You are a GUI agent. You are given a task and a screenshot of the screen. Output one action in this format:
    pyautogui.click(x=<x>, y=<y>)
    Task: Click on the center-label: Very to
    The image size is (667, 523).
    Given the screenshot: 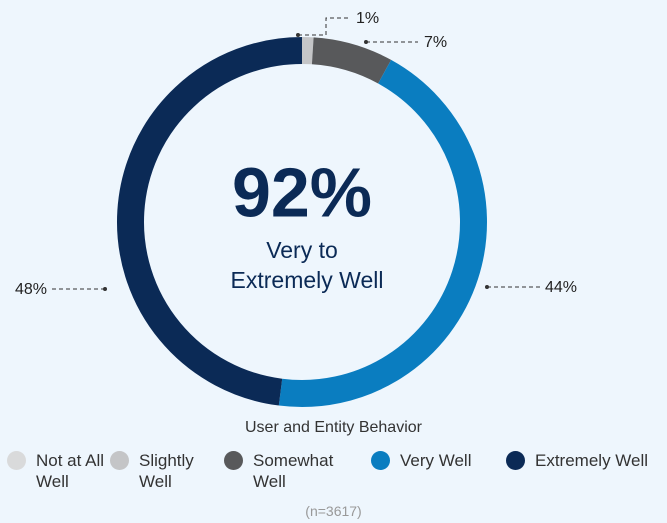 What is the action you would take?
    pyautogui.click(x=302, y=250)
    